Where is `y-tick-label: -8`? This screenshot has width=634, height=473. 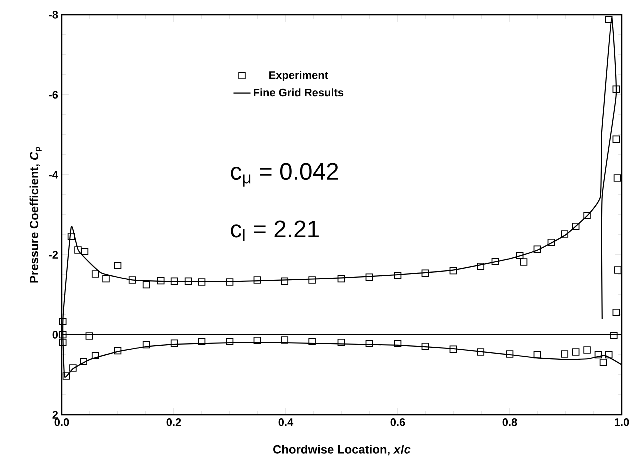
y-tick-label: -8 is located at coordinates (53, 15).